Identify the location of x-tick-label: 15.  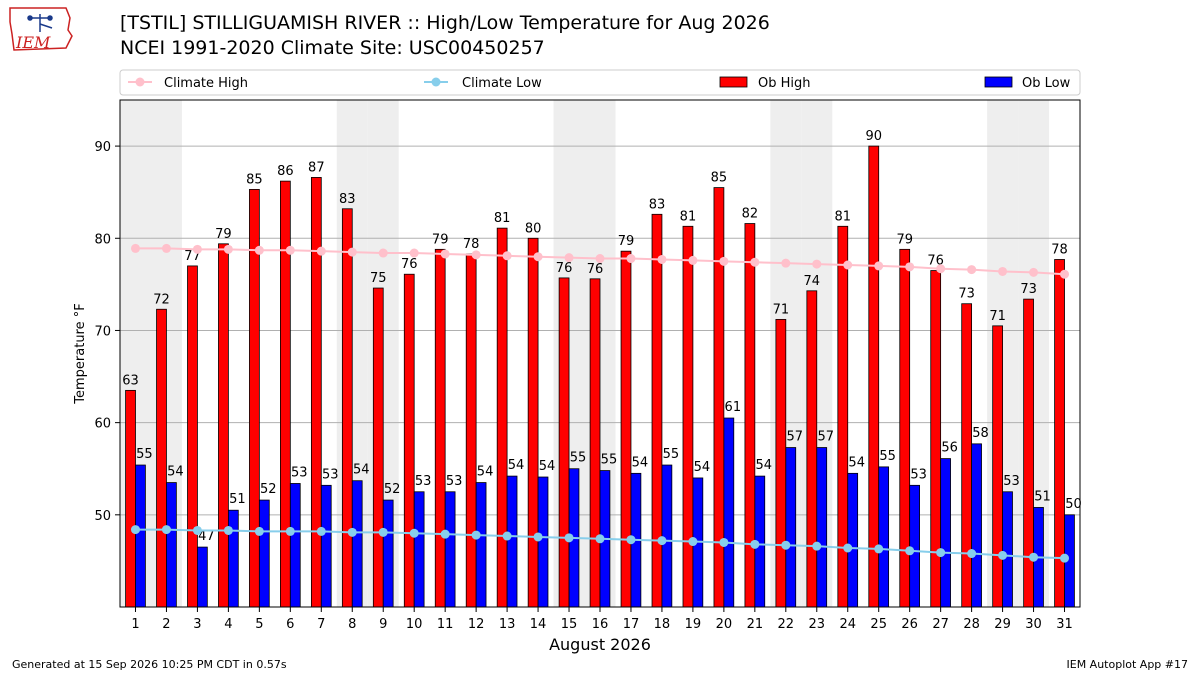
(569, 624).